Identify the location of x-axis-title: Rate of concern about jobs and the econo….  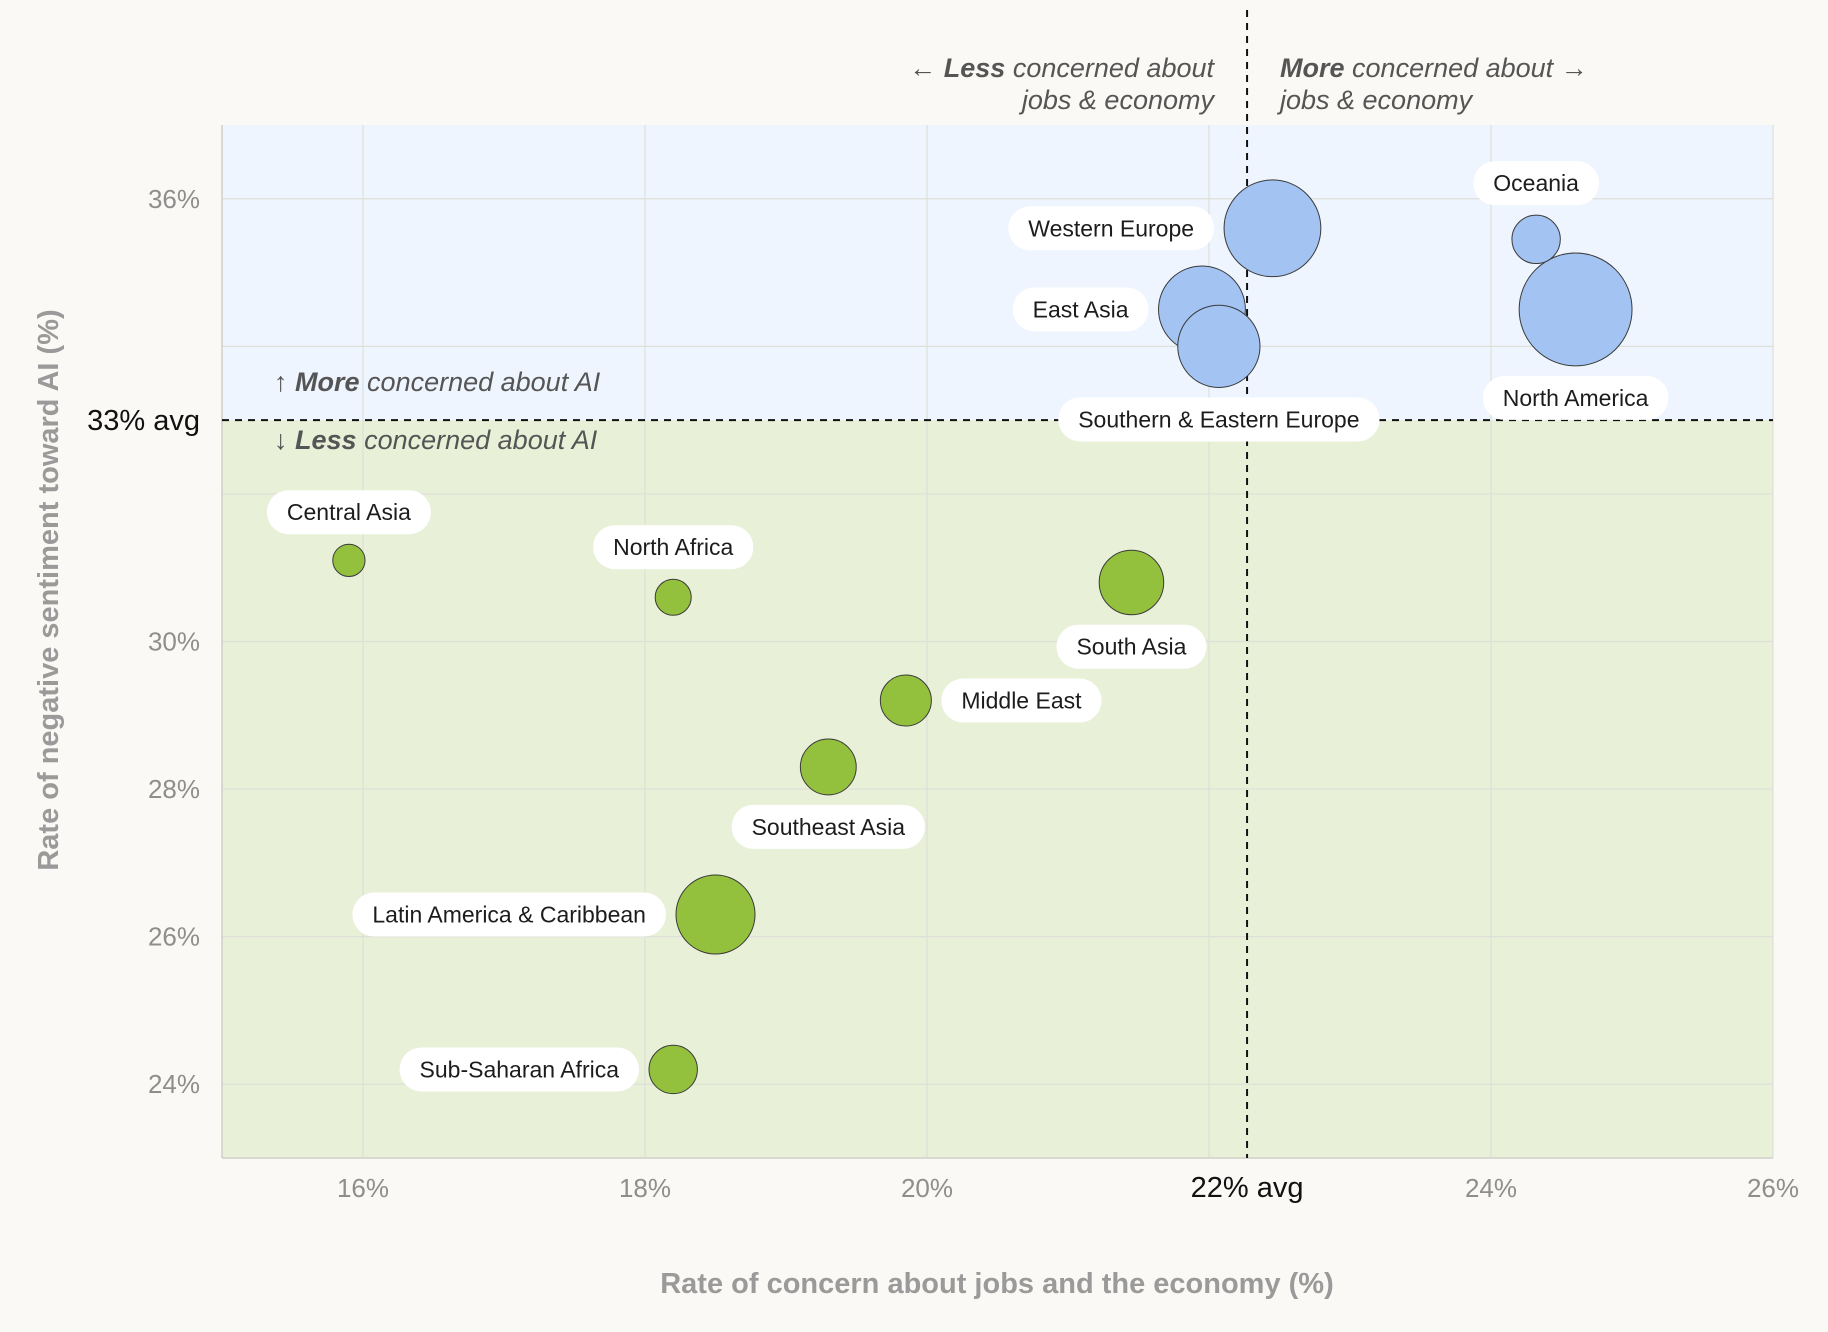
(997, 1284).